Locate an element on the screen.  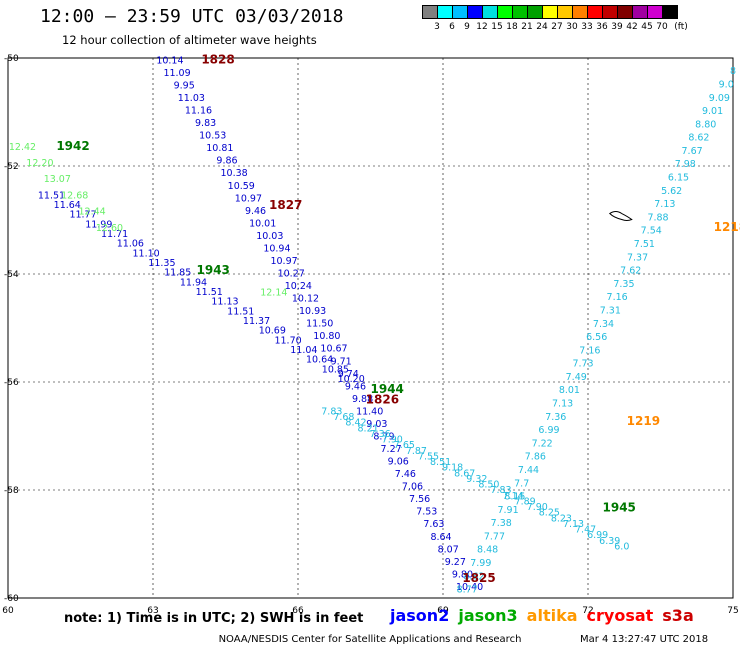
swh-value-label: 10.94 is located at coordinates (276, 248).